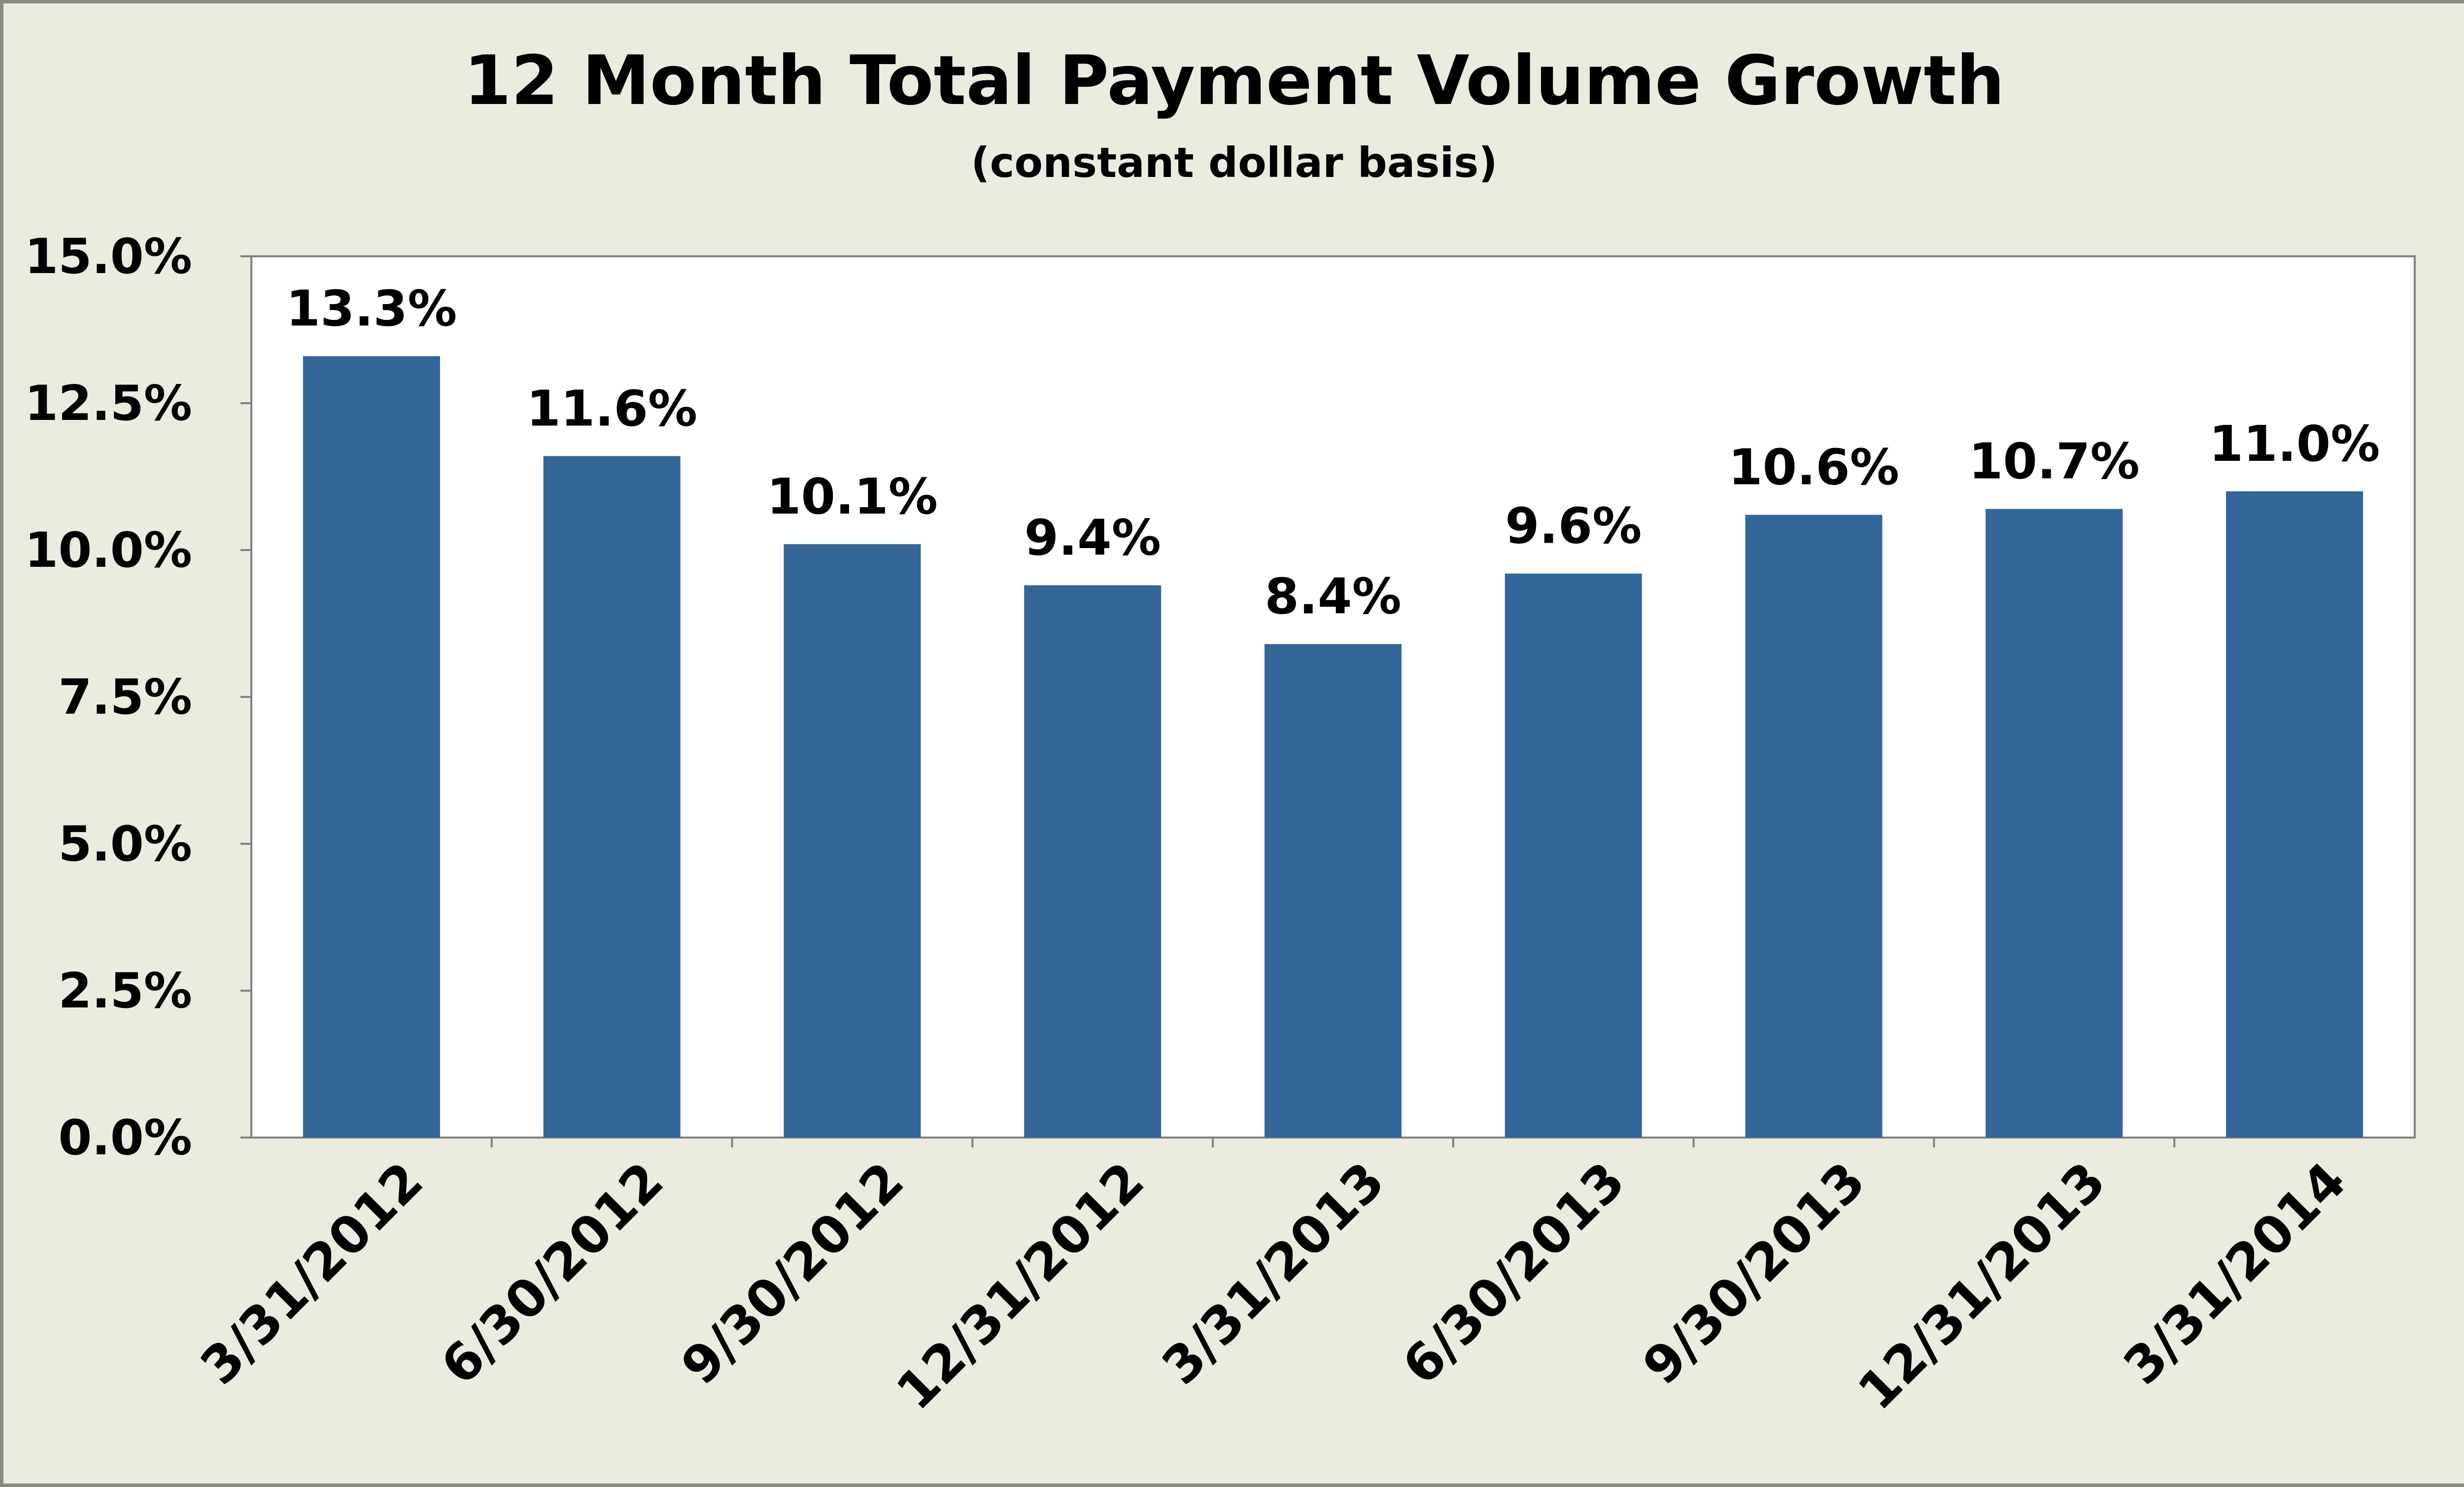  I want to click on data-label: 10.1%, so click(852, 497).